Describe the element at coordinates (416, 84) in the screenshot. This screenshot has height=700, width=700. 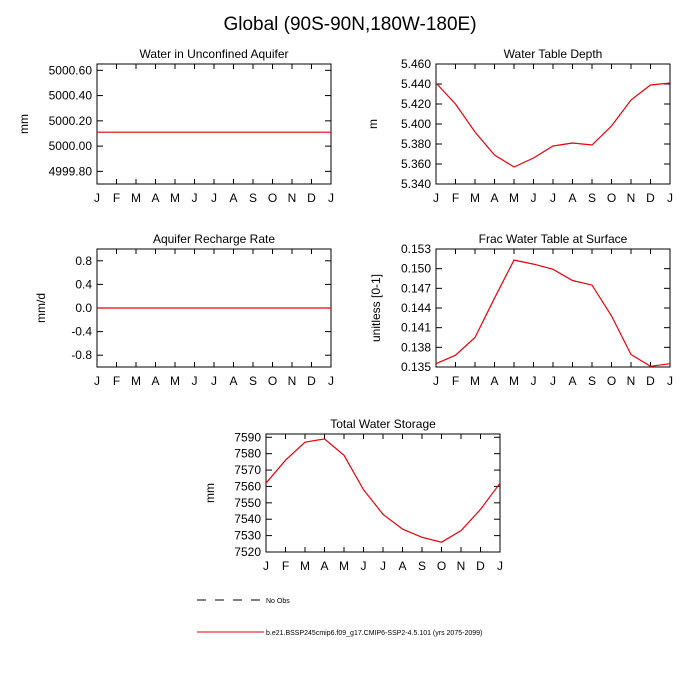
I see `y-tick-label: 5.440` at that location.